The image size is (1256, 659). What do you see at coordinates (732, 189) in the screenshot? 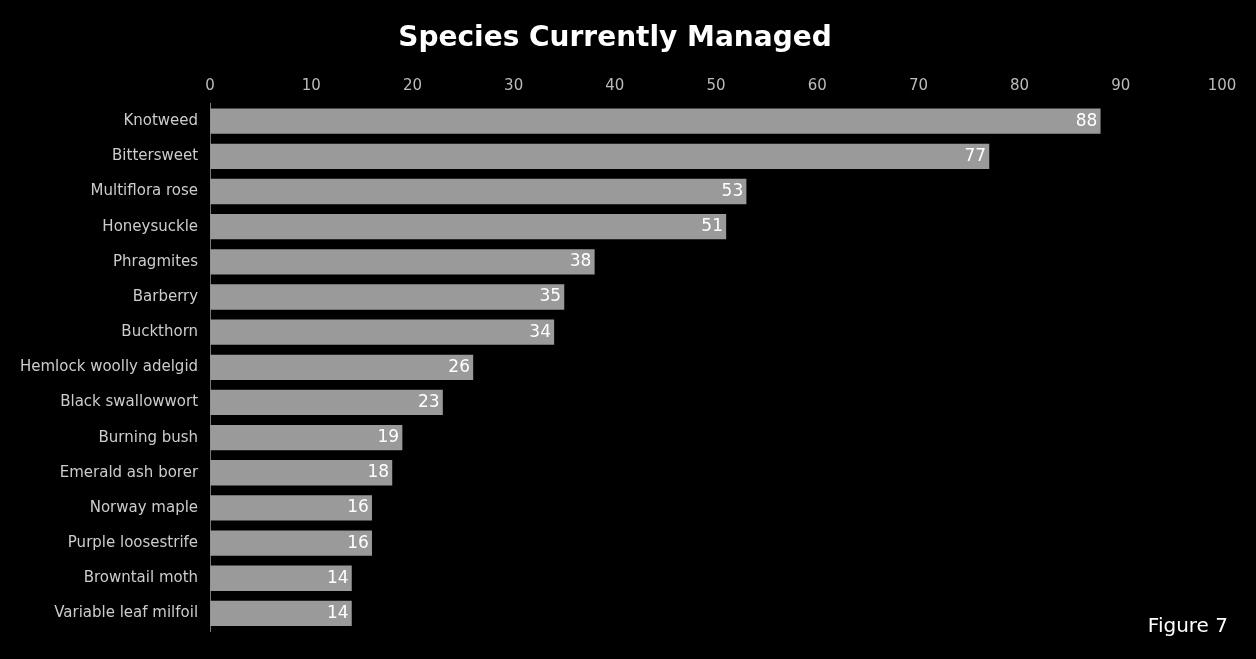
I see `data-label: 53` at bounding box center [732, 189].